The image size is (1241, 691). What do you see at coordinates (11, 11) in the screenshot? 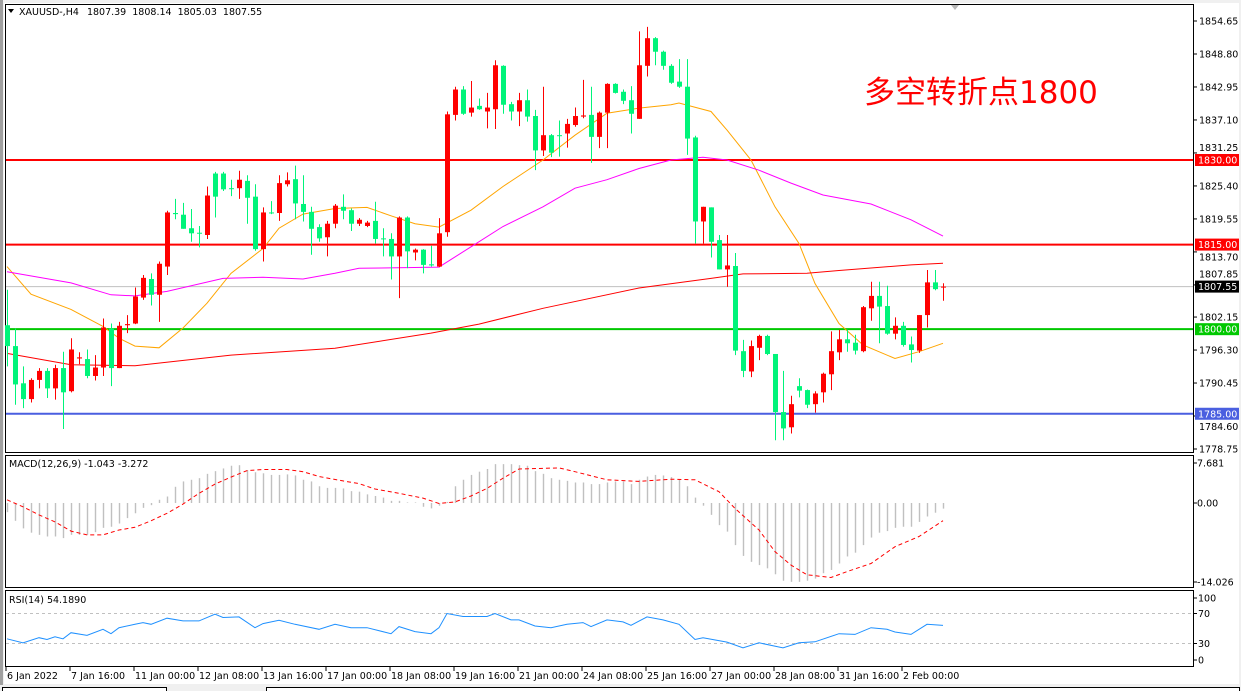
I see `collapse-triangle-icon` at bounding box center [11, 11].